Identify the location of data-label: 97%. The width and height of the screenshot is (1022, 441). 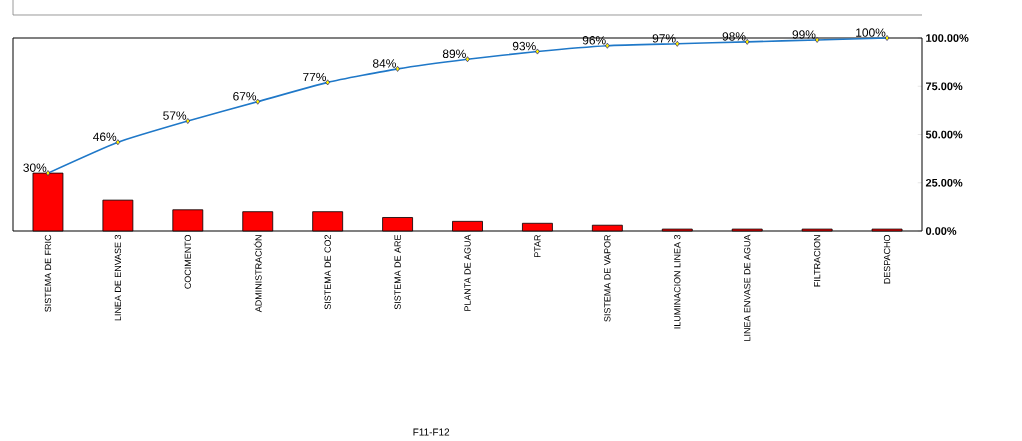
(664, 38).